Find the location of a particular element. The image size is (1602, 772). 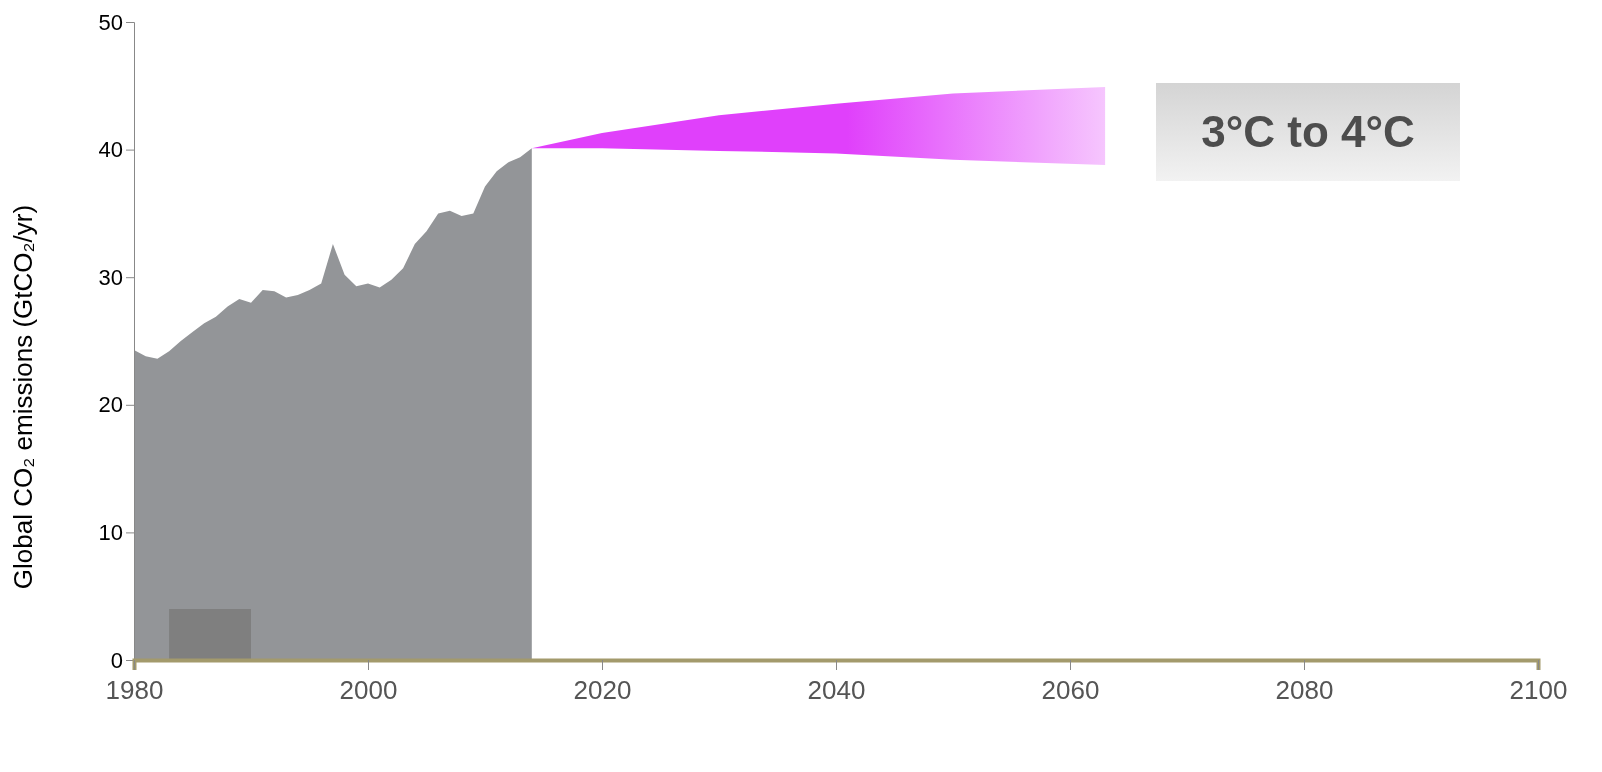

y-tick-label: 20 is located at coordinates (110, 405).